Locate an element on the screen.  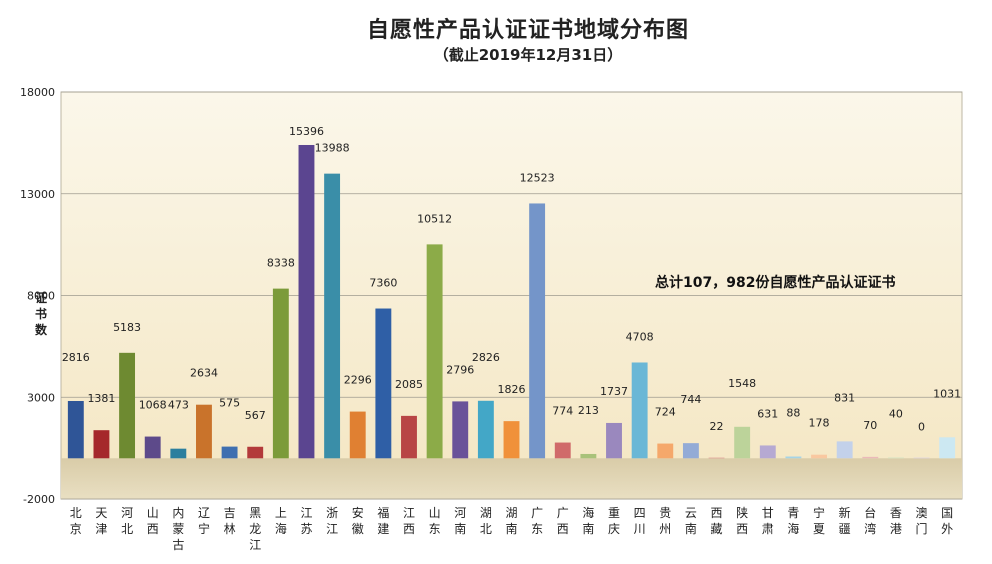
data-label: 8338 is located at coordinates (281, 263).